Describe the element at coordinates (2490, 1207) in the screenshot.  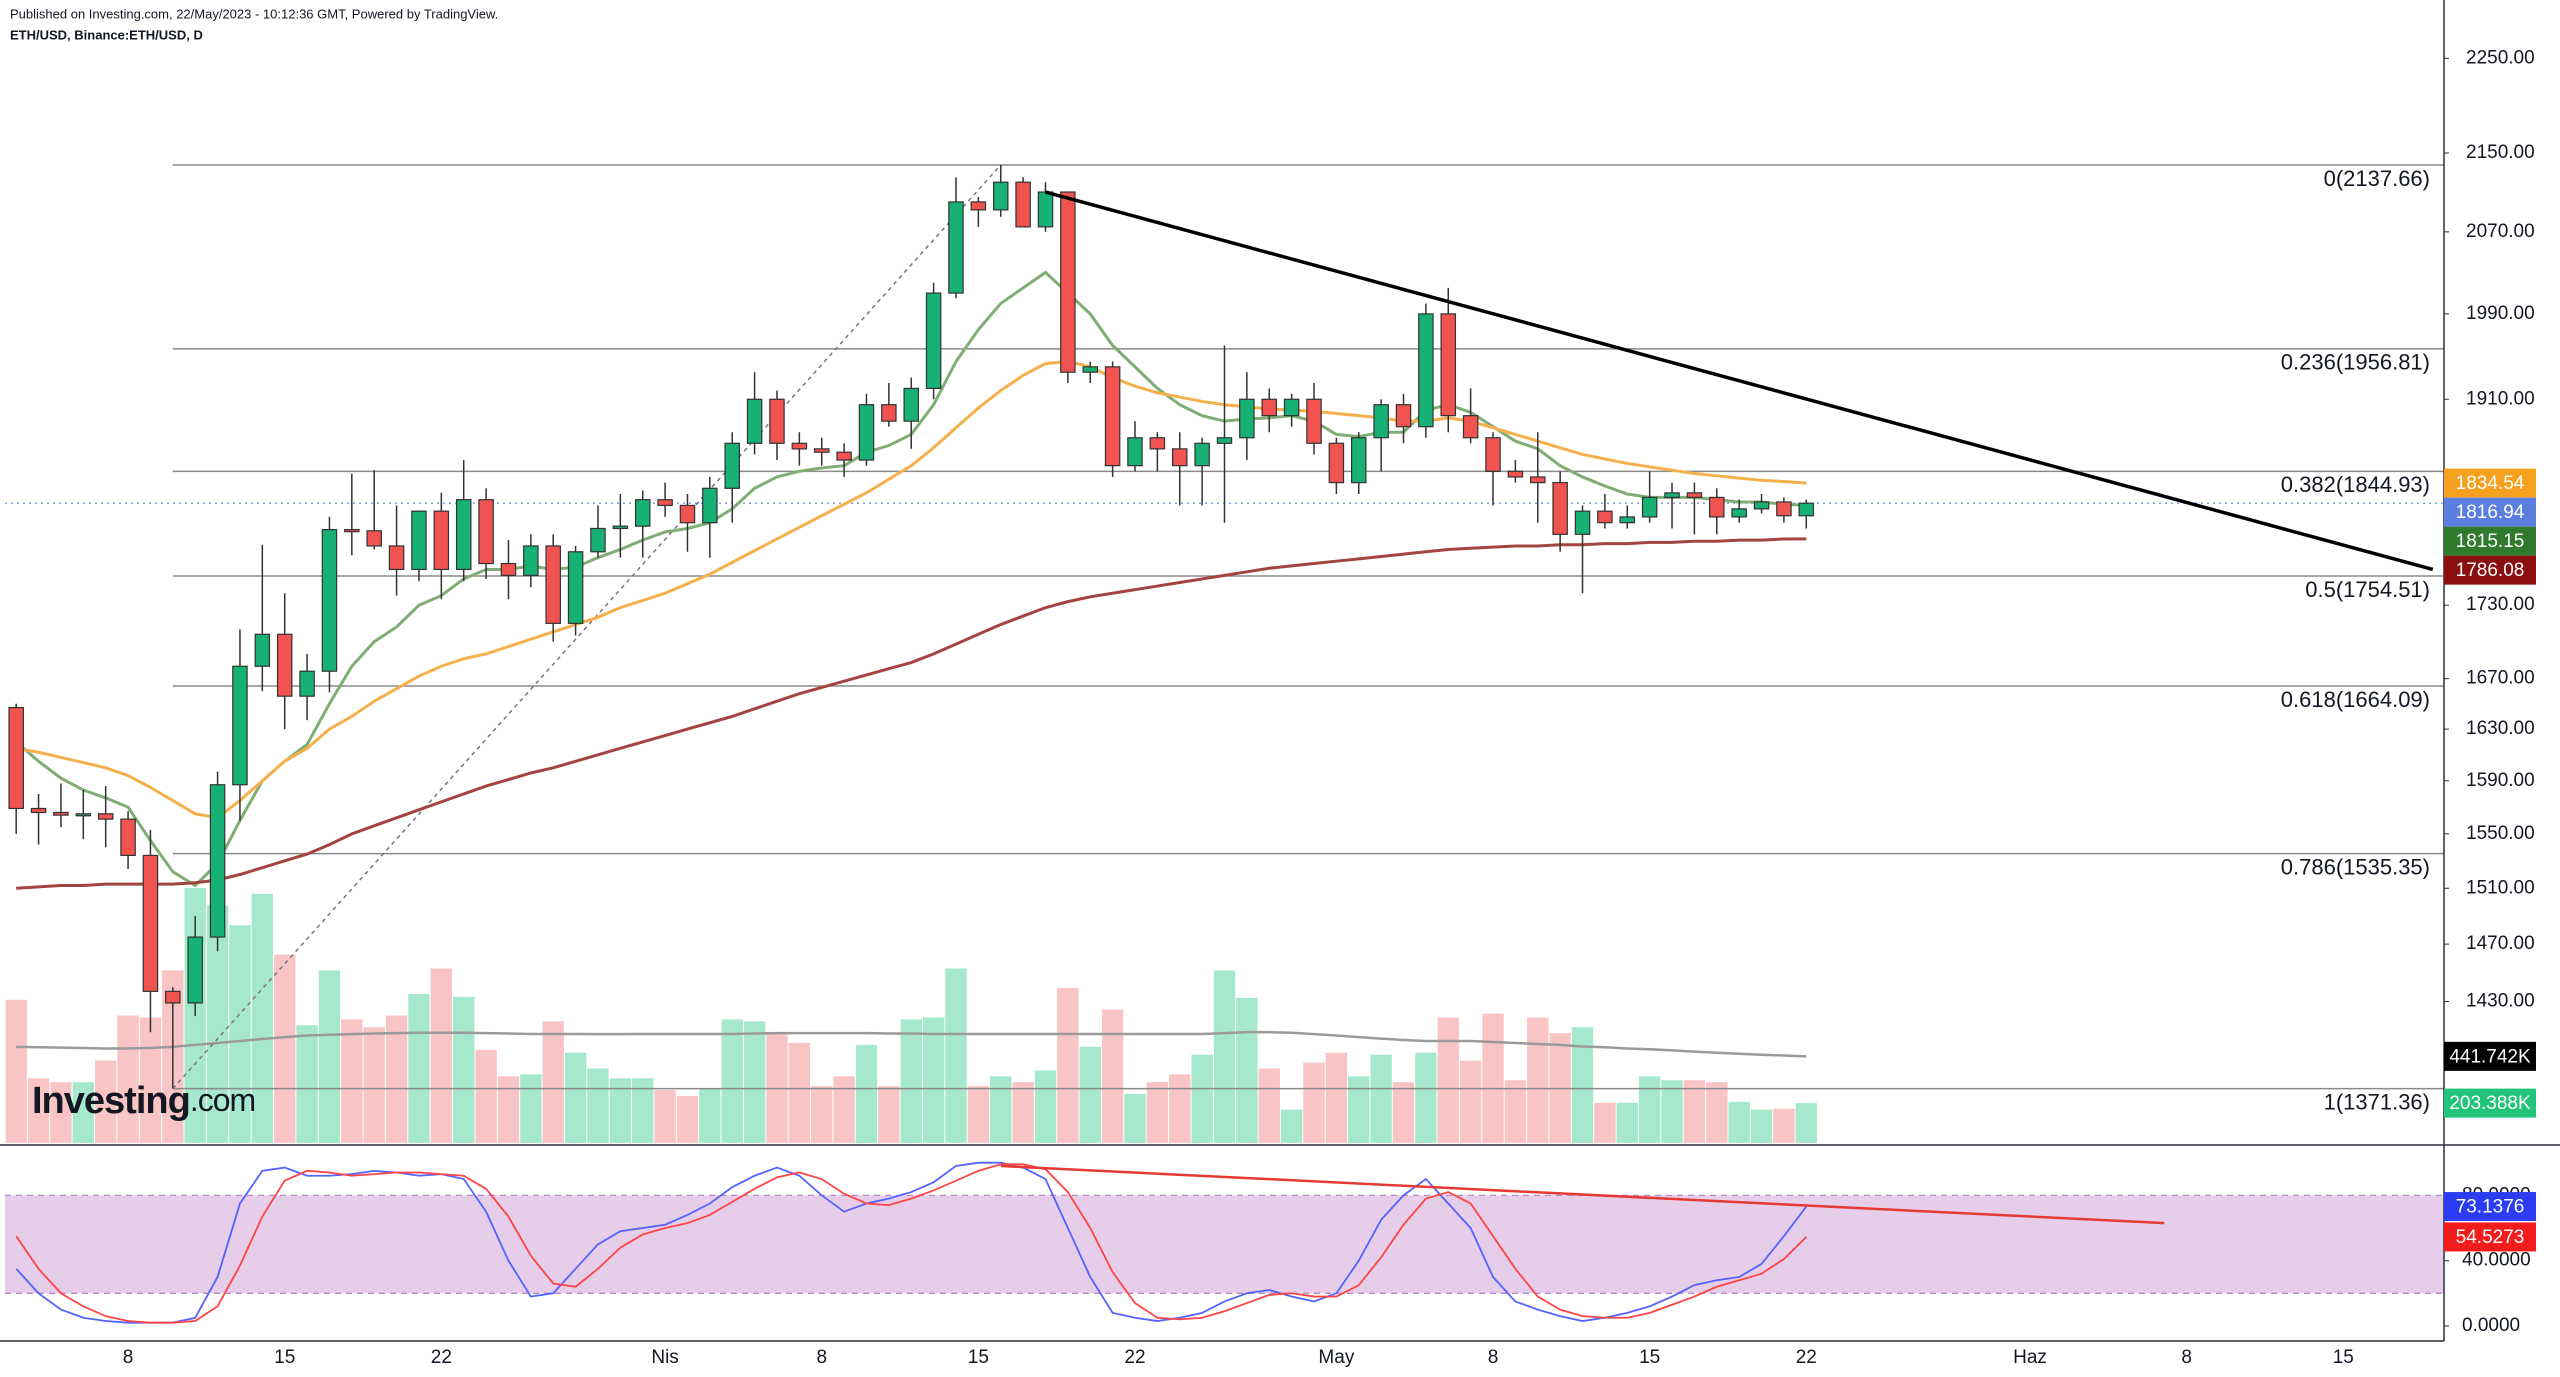
I see `stoch-value-label: 73.1376` at that location.